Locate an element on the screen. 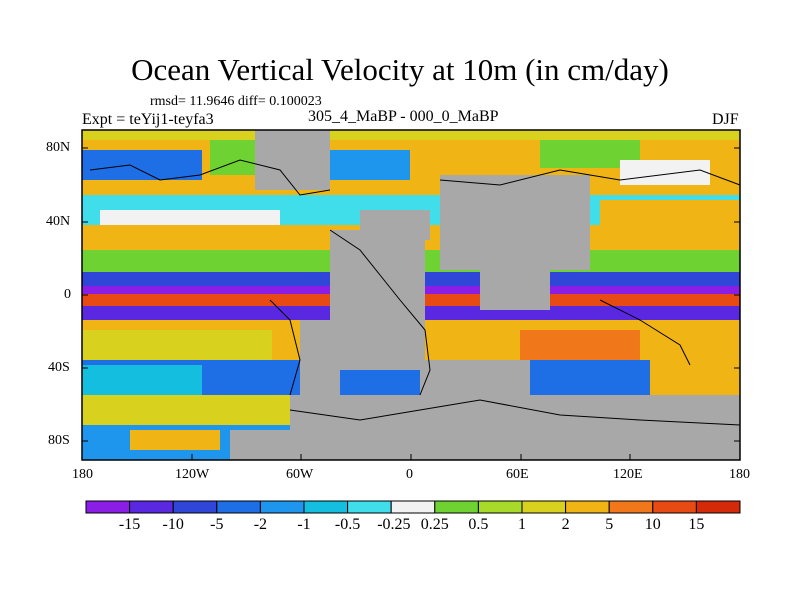 This screenshot has height=600, width=800. lat-label-80s: 80S is located at coordinates (59, 440).